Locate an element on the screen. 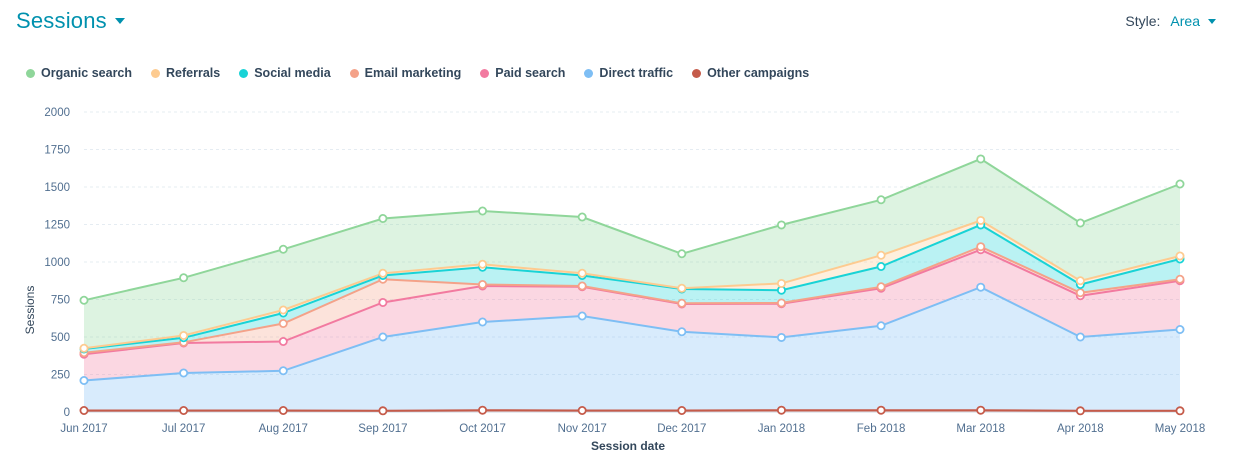 The width and height of the screenshot is (1238, 463). x-tick-label: Mar 2018 is located at coordinates (980, 429).